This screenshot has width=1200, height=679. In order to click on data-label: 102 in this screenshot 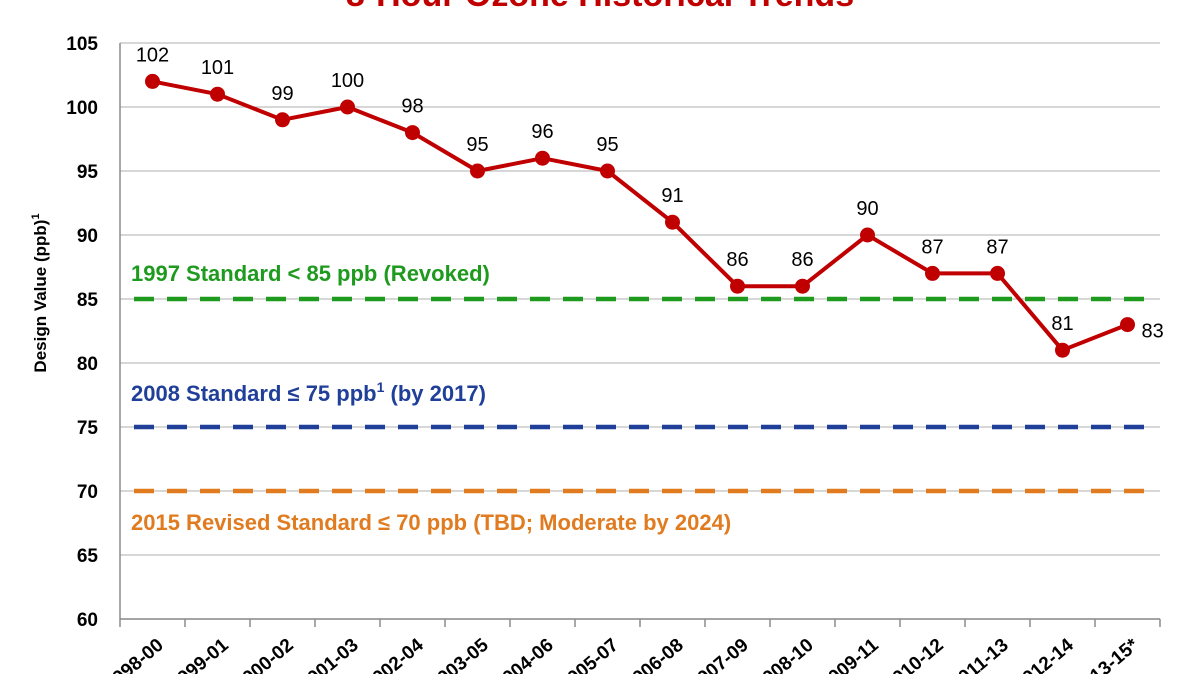, I will do `click(152, 55)`.